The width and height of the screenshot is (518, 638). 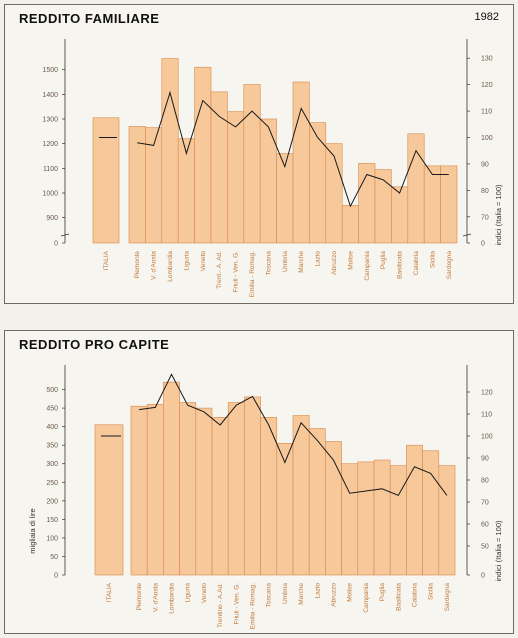 What do you see at coordinates (485, 217) in the screenshot?
I see `y2-tick-label: 70` at bounding box center [485, 217].